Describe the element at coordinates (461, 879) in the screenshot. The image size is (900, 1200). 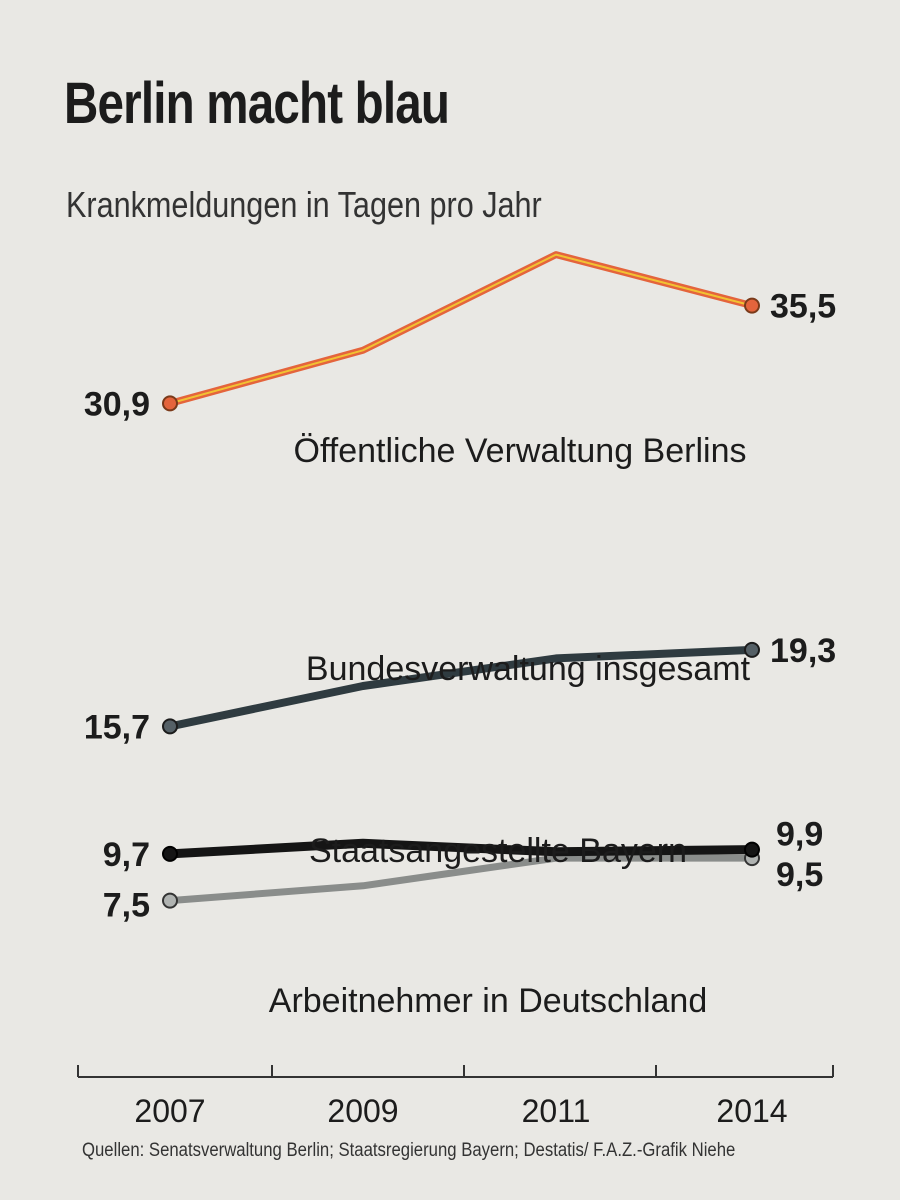
I see `series-deutschland-line` at that location.